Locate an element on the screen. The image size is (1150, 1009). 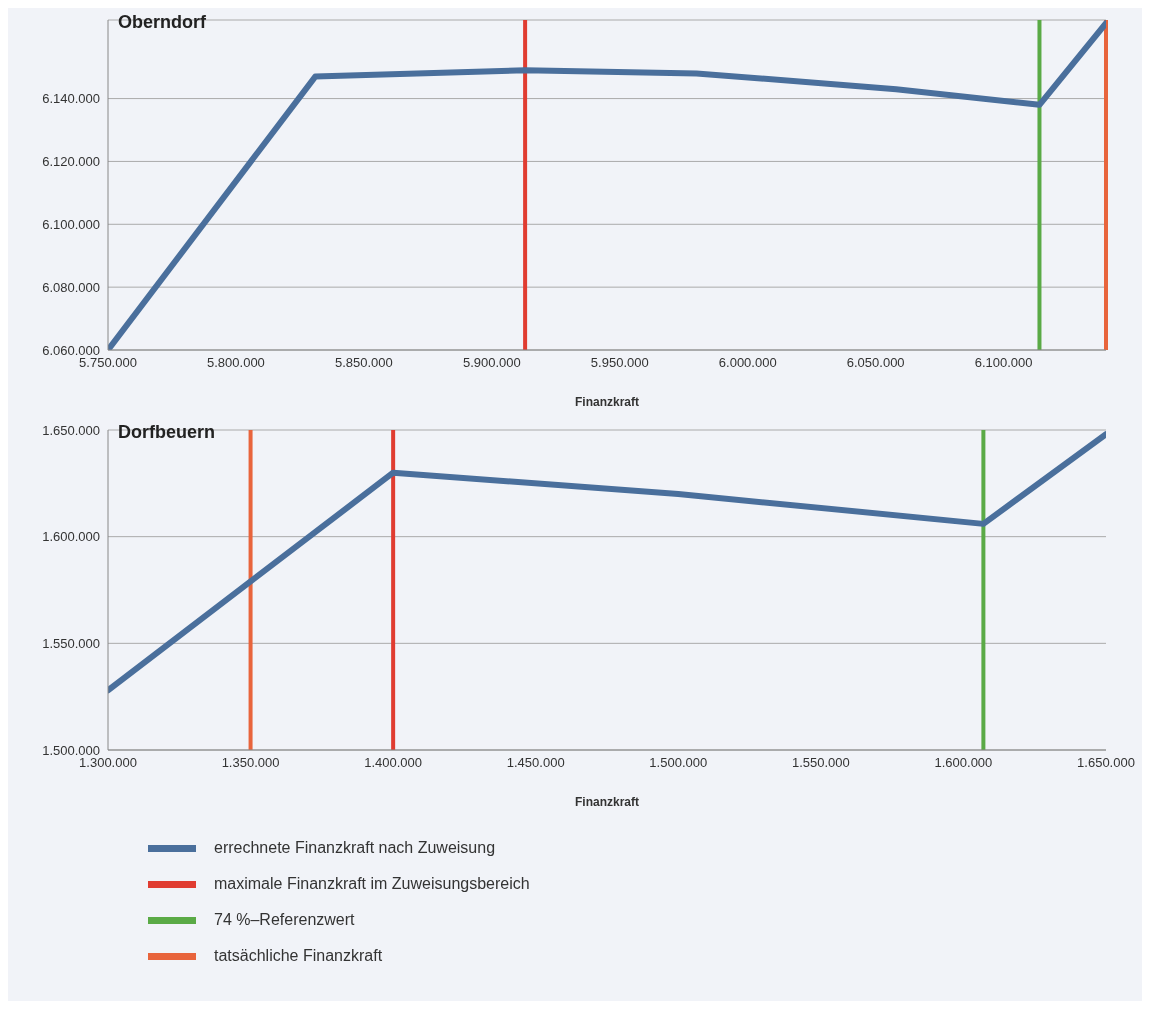
x-tick-label: 5.900.000 is located at coordinates (491, 363).